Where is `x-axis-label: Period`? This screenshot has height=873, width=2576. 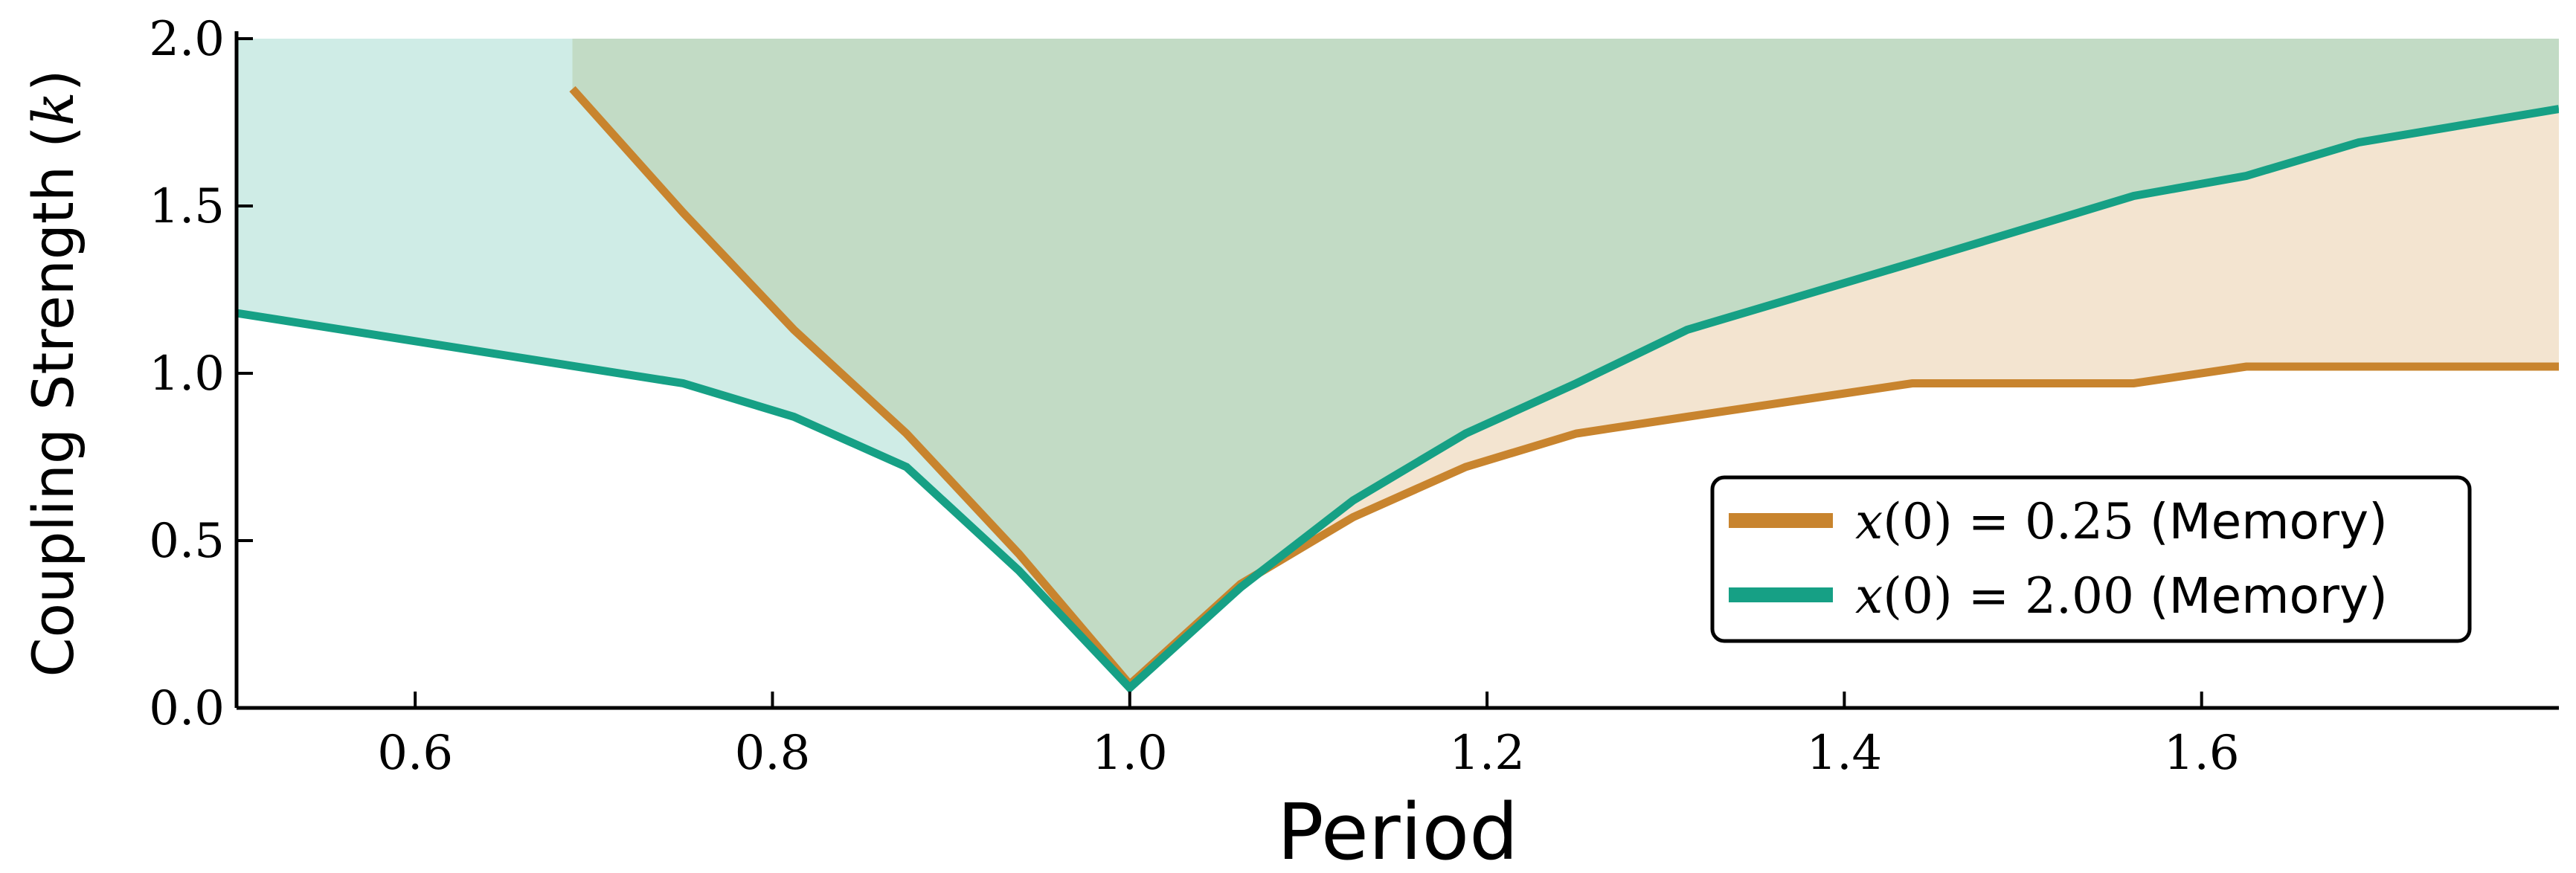
x-axis-label: Period is located at coordinates (1397, 830).